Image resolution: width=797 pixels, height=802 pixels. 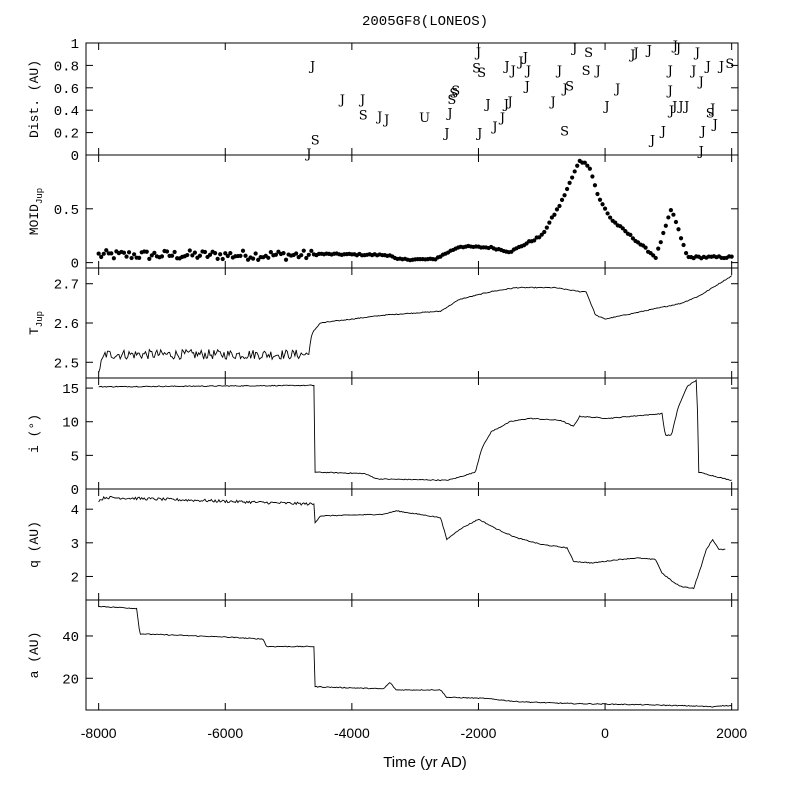 What do you see at coordinates (425, 22) in the screenshot?
I see `figure-title: 2005GF8(LONEOS)` at bounding box center [425, 22].